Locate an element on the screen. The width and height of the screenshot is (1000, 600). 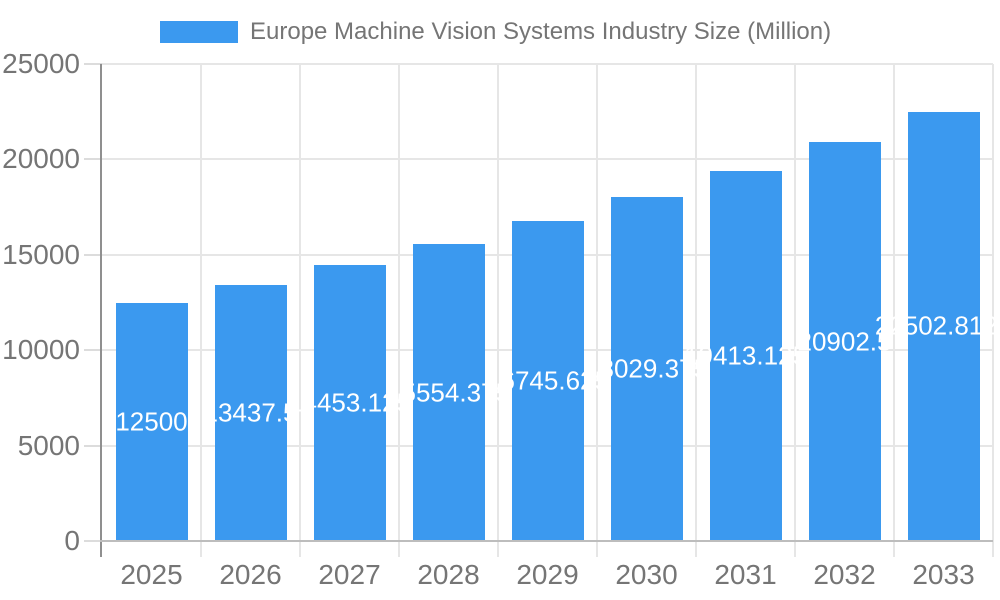
bar-value-label: 13437.5 is located at coordinates (250, 412).